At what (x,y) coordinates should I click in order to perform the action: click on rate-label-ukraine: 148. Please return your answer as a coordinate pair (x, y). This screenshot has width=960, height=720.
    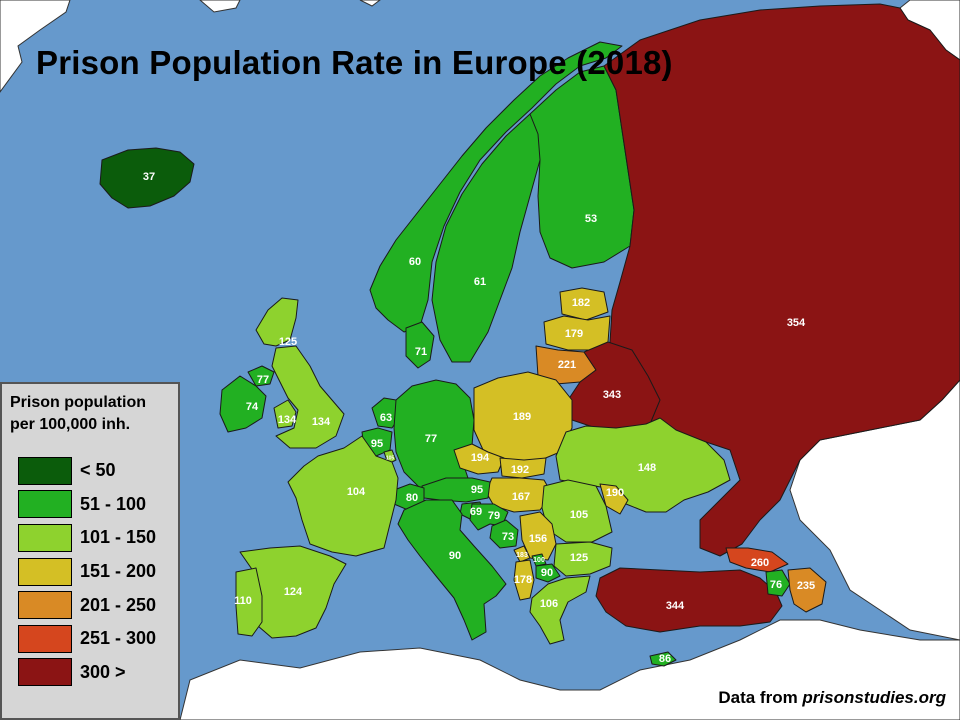
    Looking at the image, I should click on (647, 468).